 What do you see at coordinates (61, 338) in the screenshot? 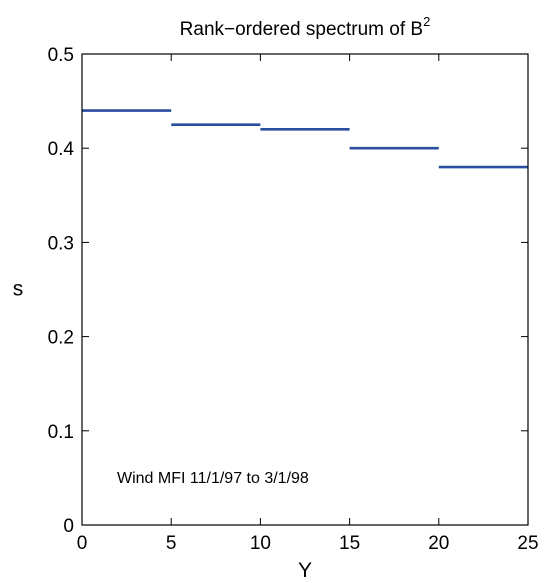
I see `y-tick-label: 0.2` at bounding box center [61, 338].